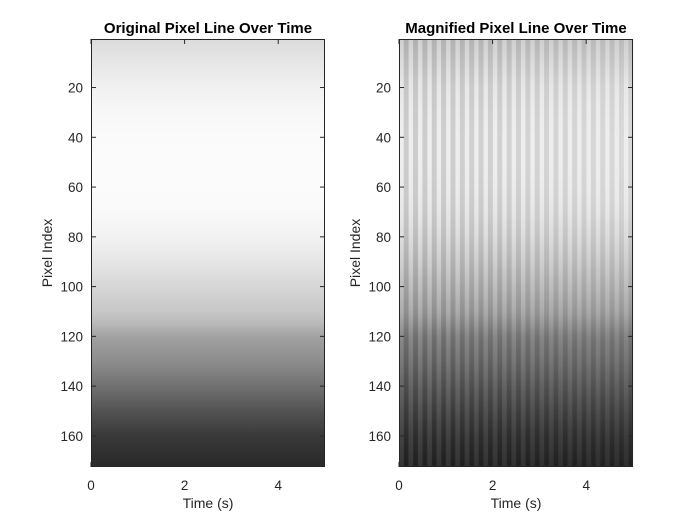 The width and height of the screenshot is (700, 525). Describe the element at coordinates (515, 28) in the screenshot. I see `right-chart-title: Magnified Pixel Line Over Time` at that location.